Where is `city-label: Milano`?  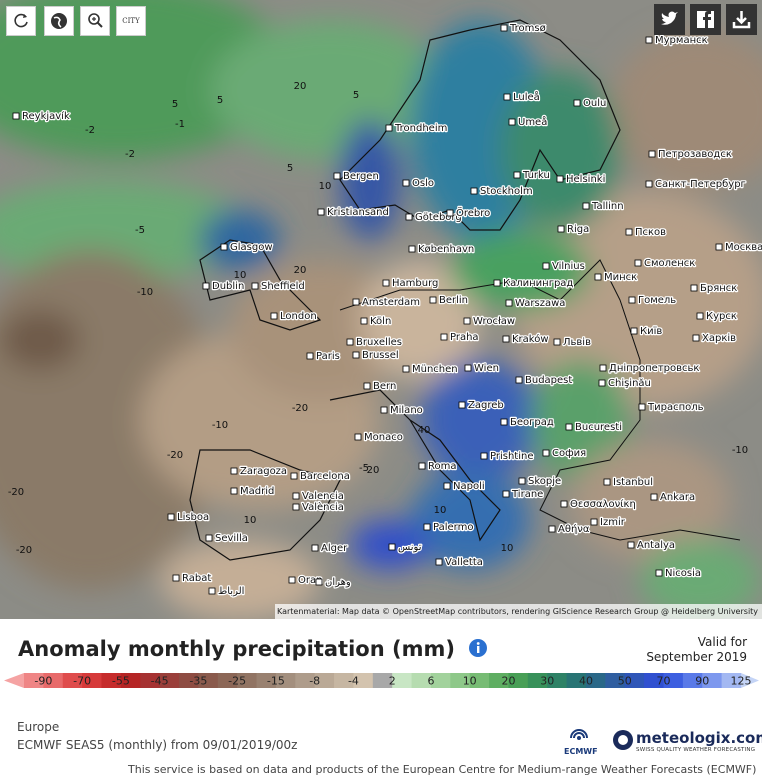
city-label: Milano is located at coordinates (406, 410).